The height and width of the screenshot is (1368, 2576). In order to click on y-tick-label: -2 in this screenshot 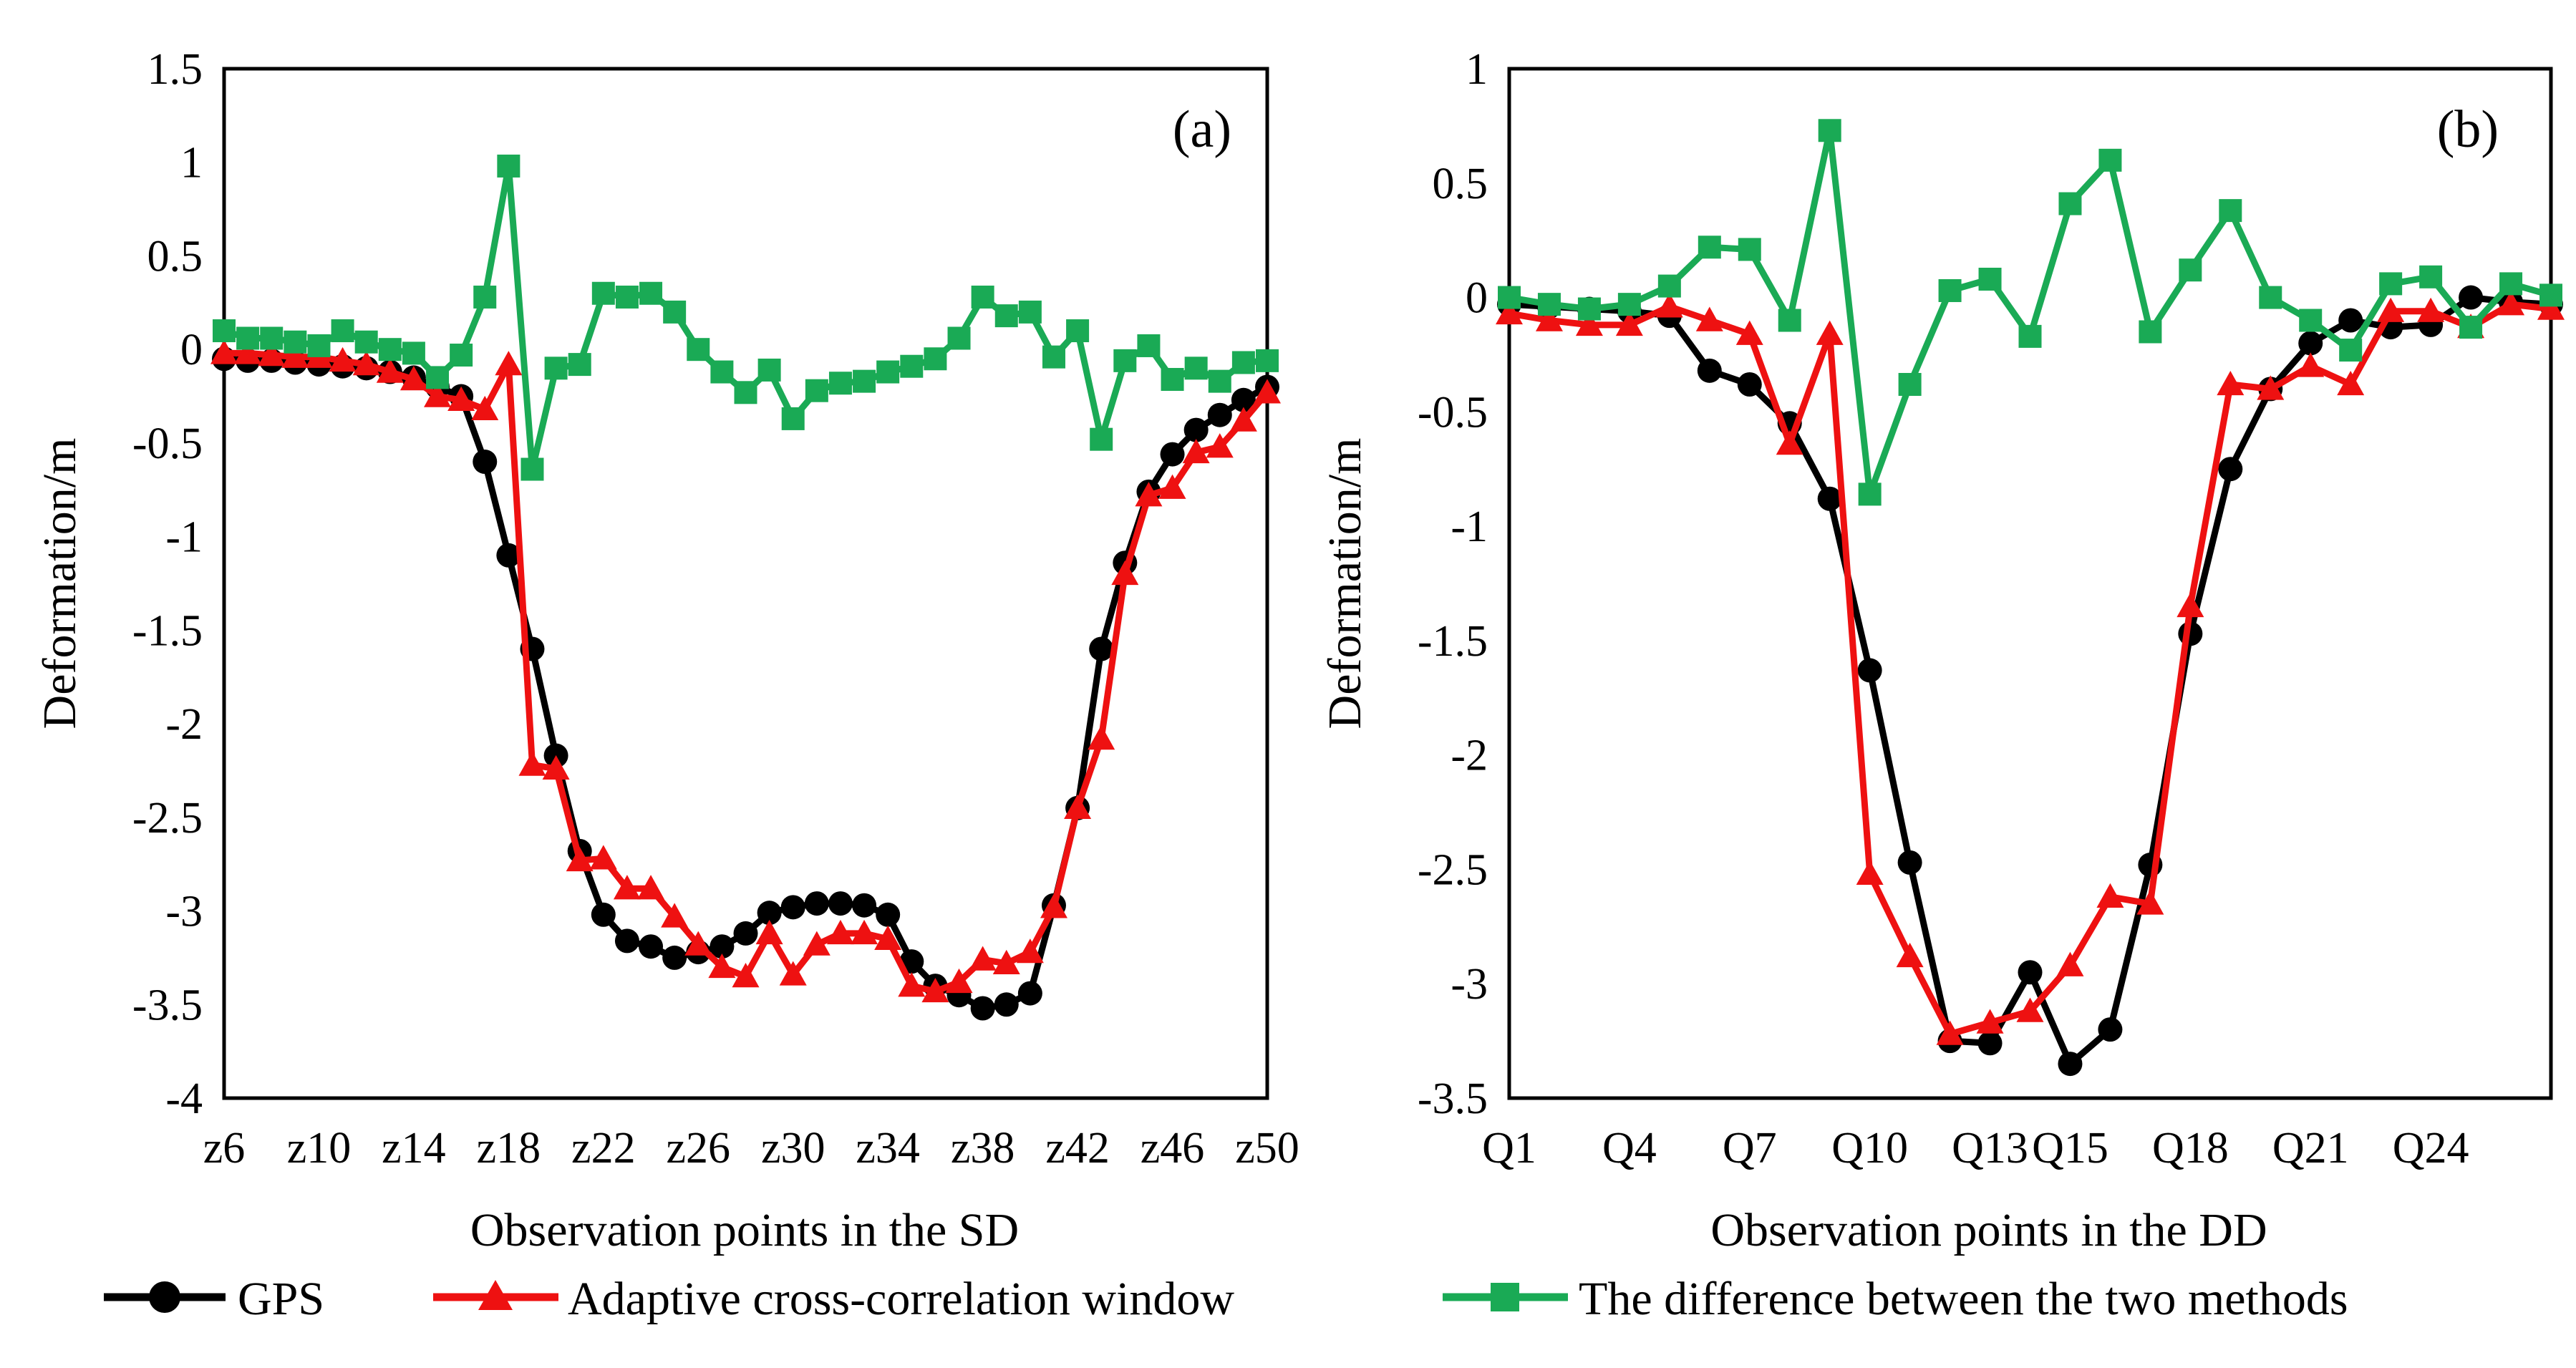, I will do `click(184, 724)`.